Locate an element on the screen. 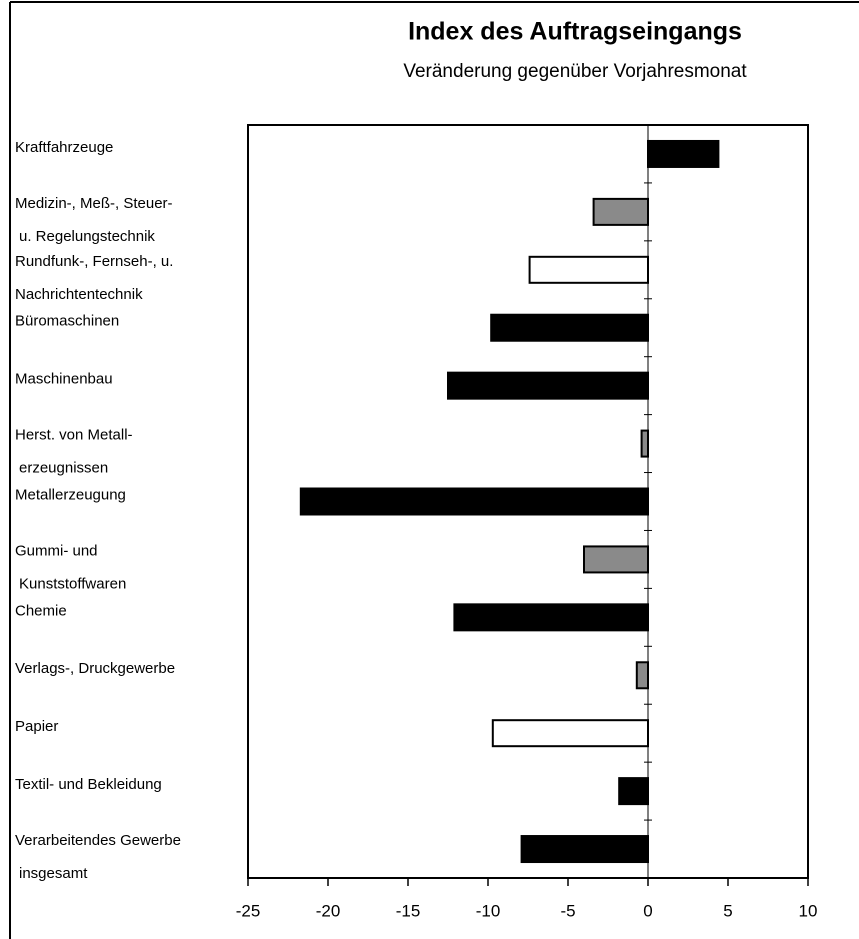 This screenshot has width=859, height=939. chart-title: Index des Auftragseingangs is located at coordinates (575, 32).